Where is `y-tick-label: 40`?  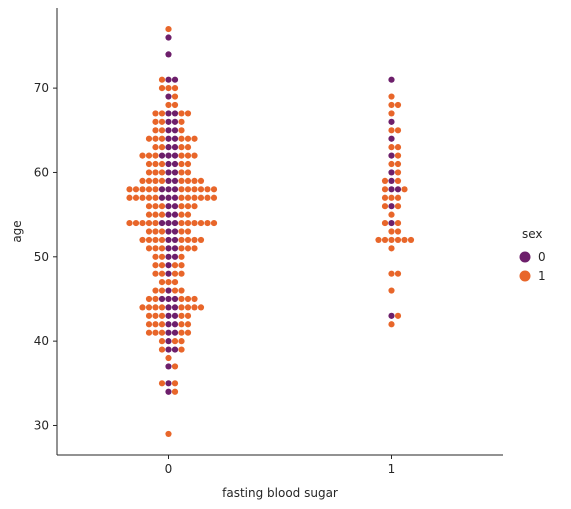
y-tick-label: 40 is located at coordinates (41, 341).